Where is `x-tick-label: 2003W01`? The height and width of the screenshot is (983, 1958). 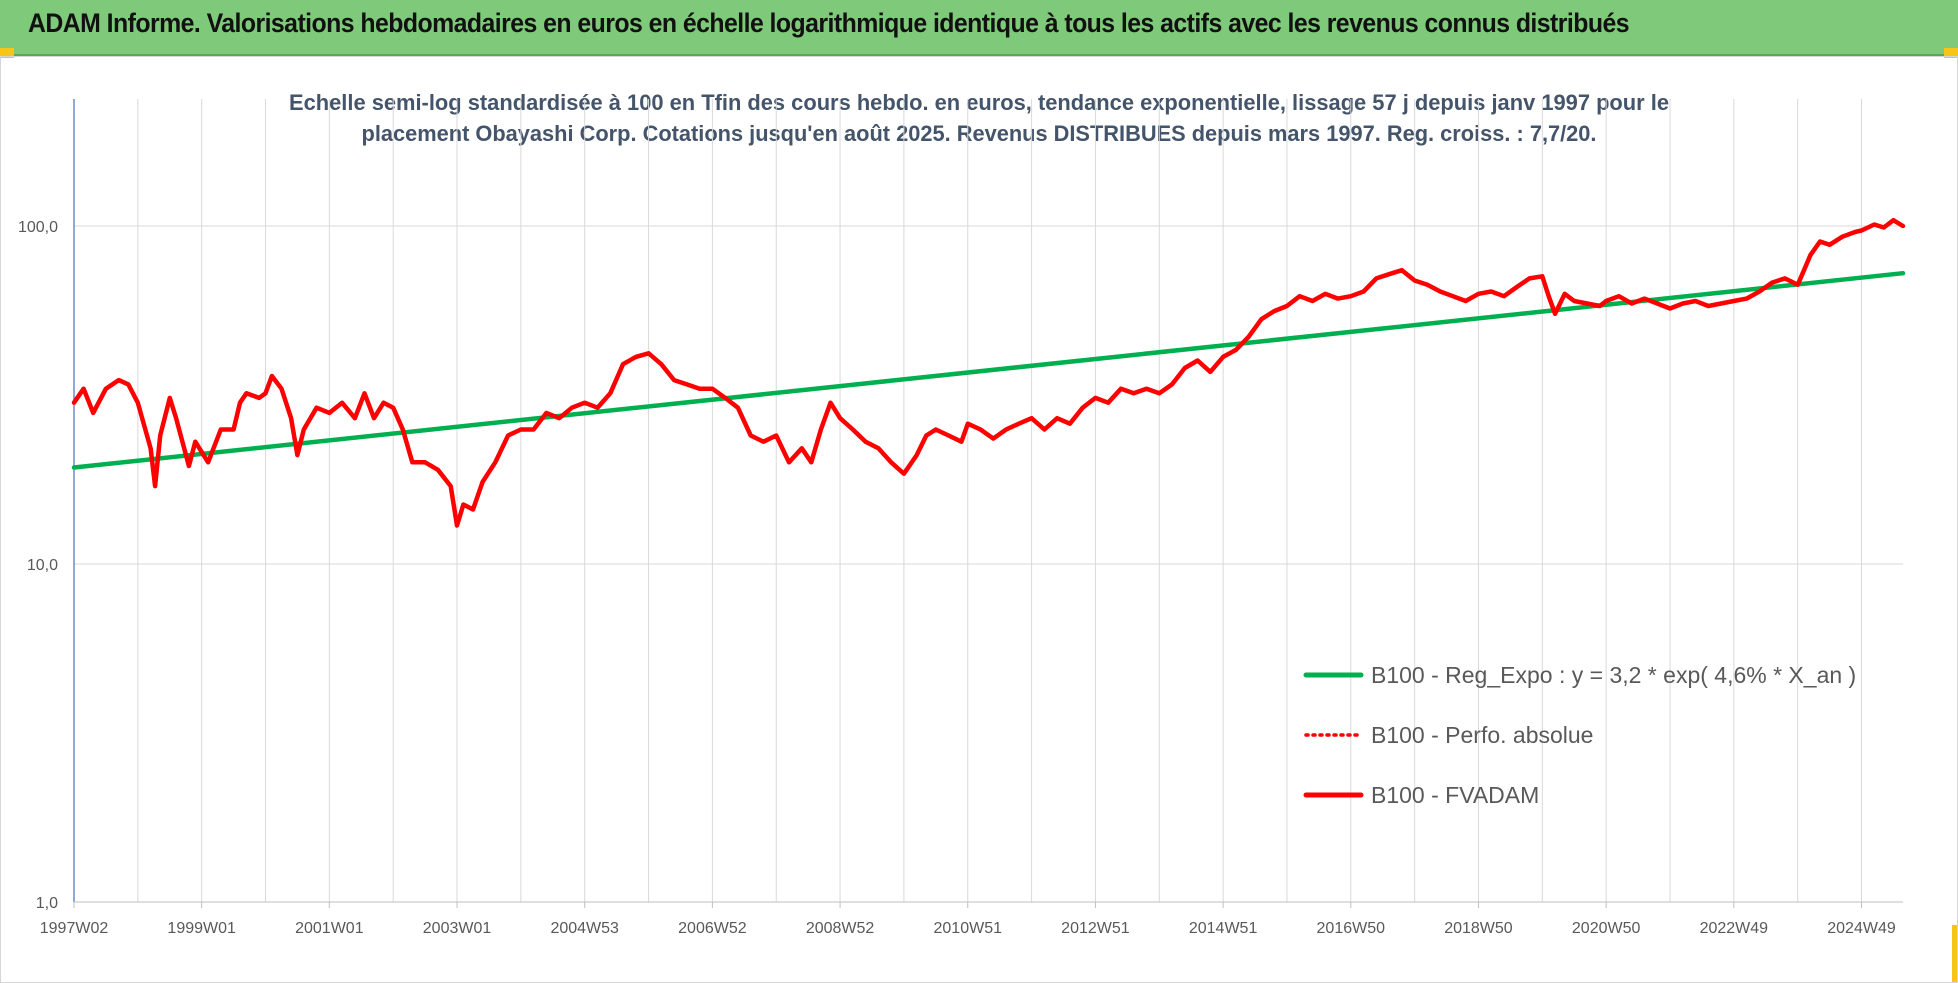
x-tick-label: 2003W01 is located at coordinates (457, 928).